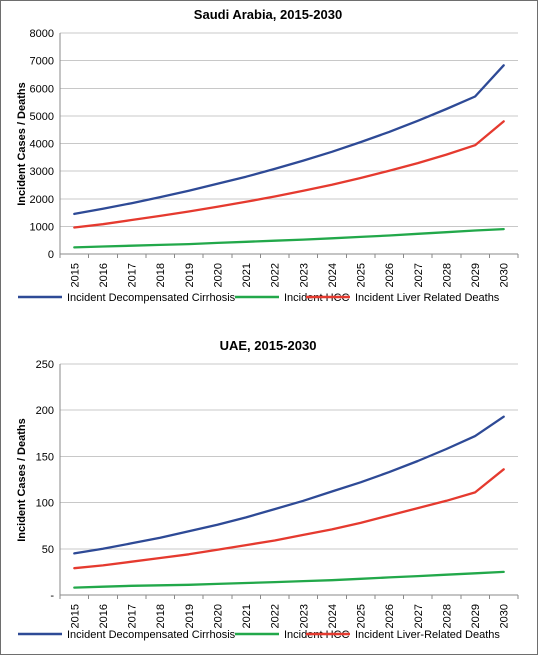 The image size is (538, 655). I want to click on y-tick-labels: 0 1000 2000 3000 4000 5000 6000 7000 8000, so click(42, 144).